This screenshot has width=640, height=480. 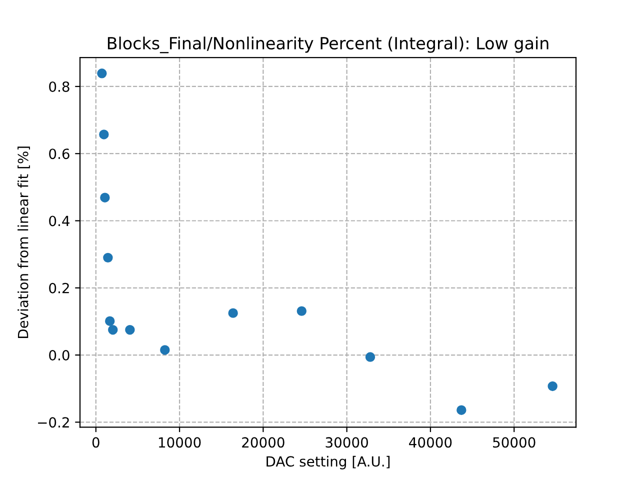 What do you see at coordinates (59, 86) in the screenshot?
I see `y-tick-label: 0.8` at bounding box center [59, 86].